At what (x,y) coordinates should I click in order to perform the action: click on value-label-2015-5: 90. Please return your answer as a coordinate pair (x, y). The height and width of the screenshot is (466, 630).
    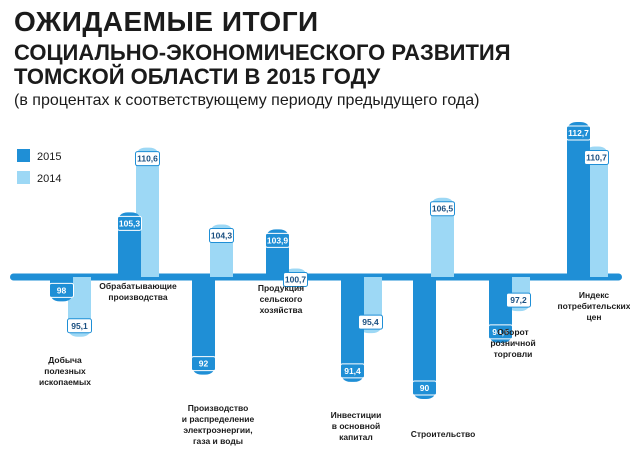
    Looking at the image, I should click on (425, 388).